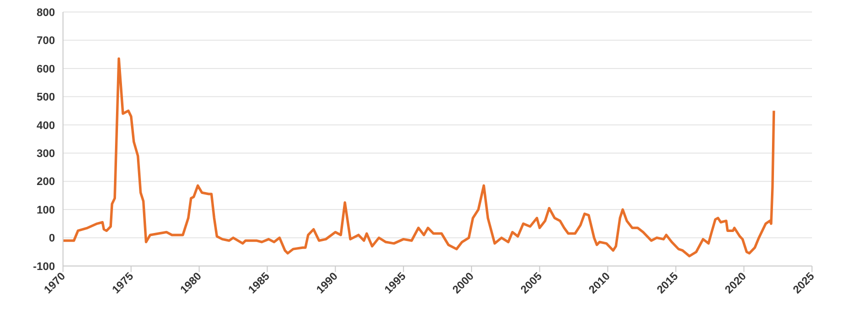 The height and width of the screenshot is (318, 850). Describe the element at coordinates (45, 154) in the screenshot. I see `y-tick-label: 300` at that location.